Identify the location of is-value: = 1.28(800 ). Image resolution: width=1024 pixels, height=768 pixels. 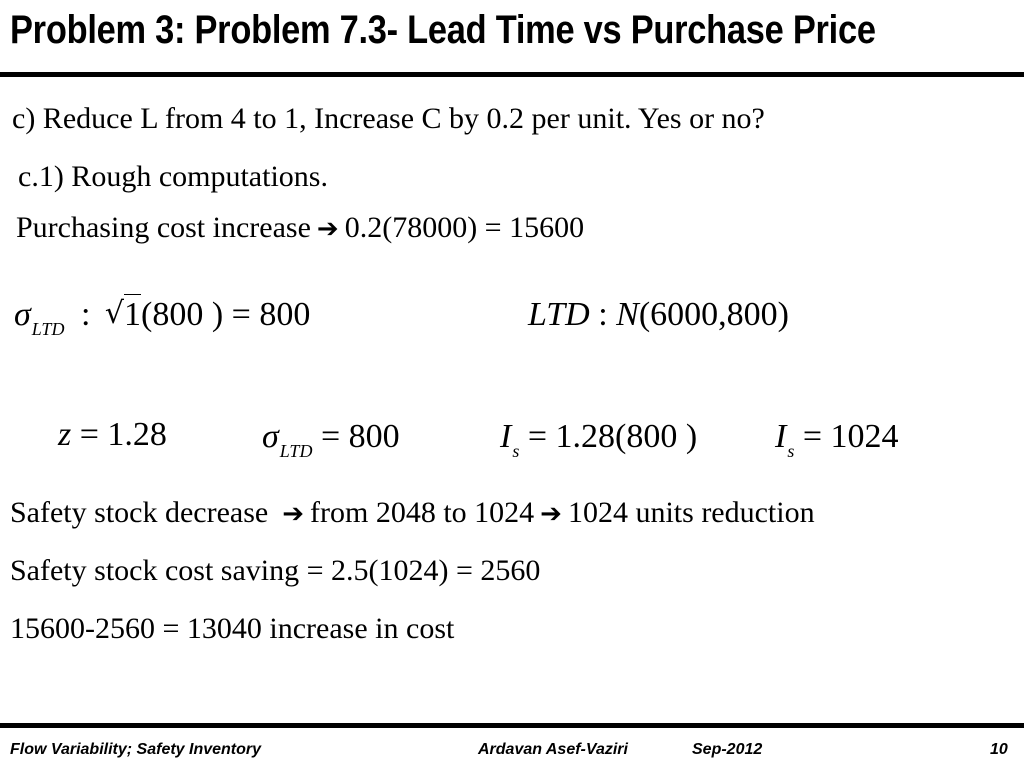
(612, 436).